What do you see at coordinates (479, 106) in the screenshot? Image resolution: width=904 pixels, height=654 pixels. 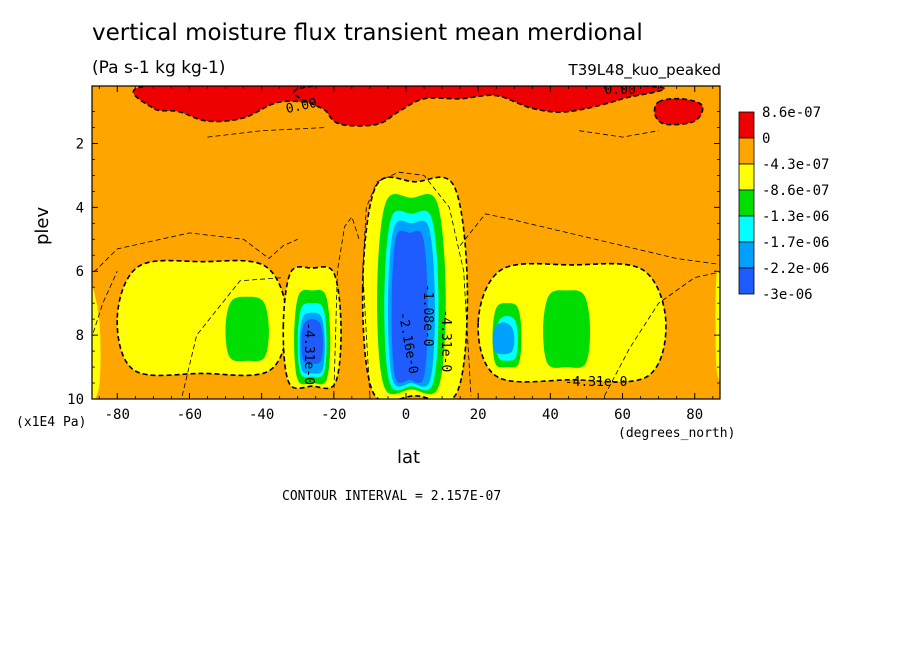 I see `region-positive-tropics` at bounding box center [479, 106].